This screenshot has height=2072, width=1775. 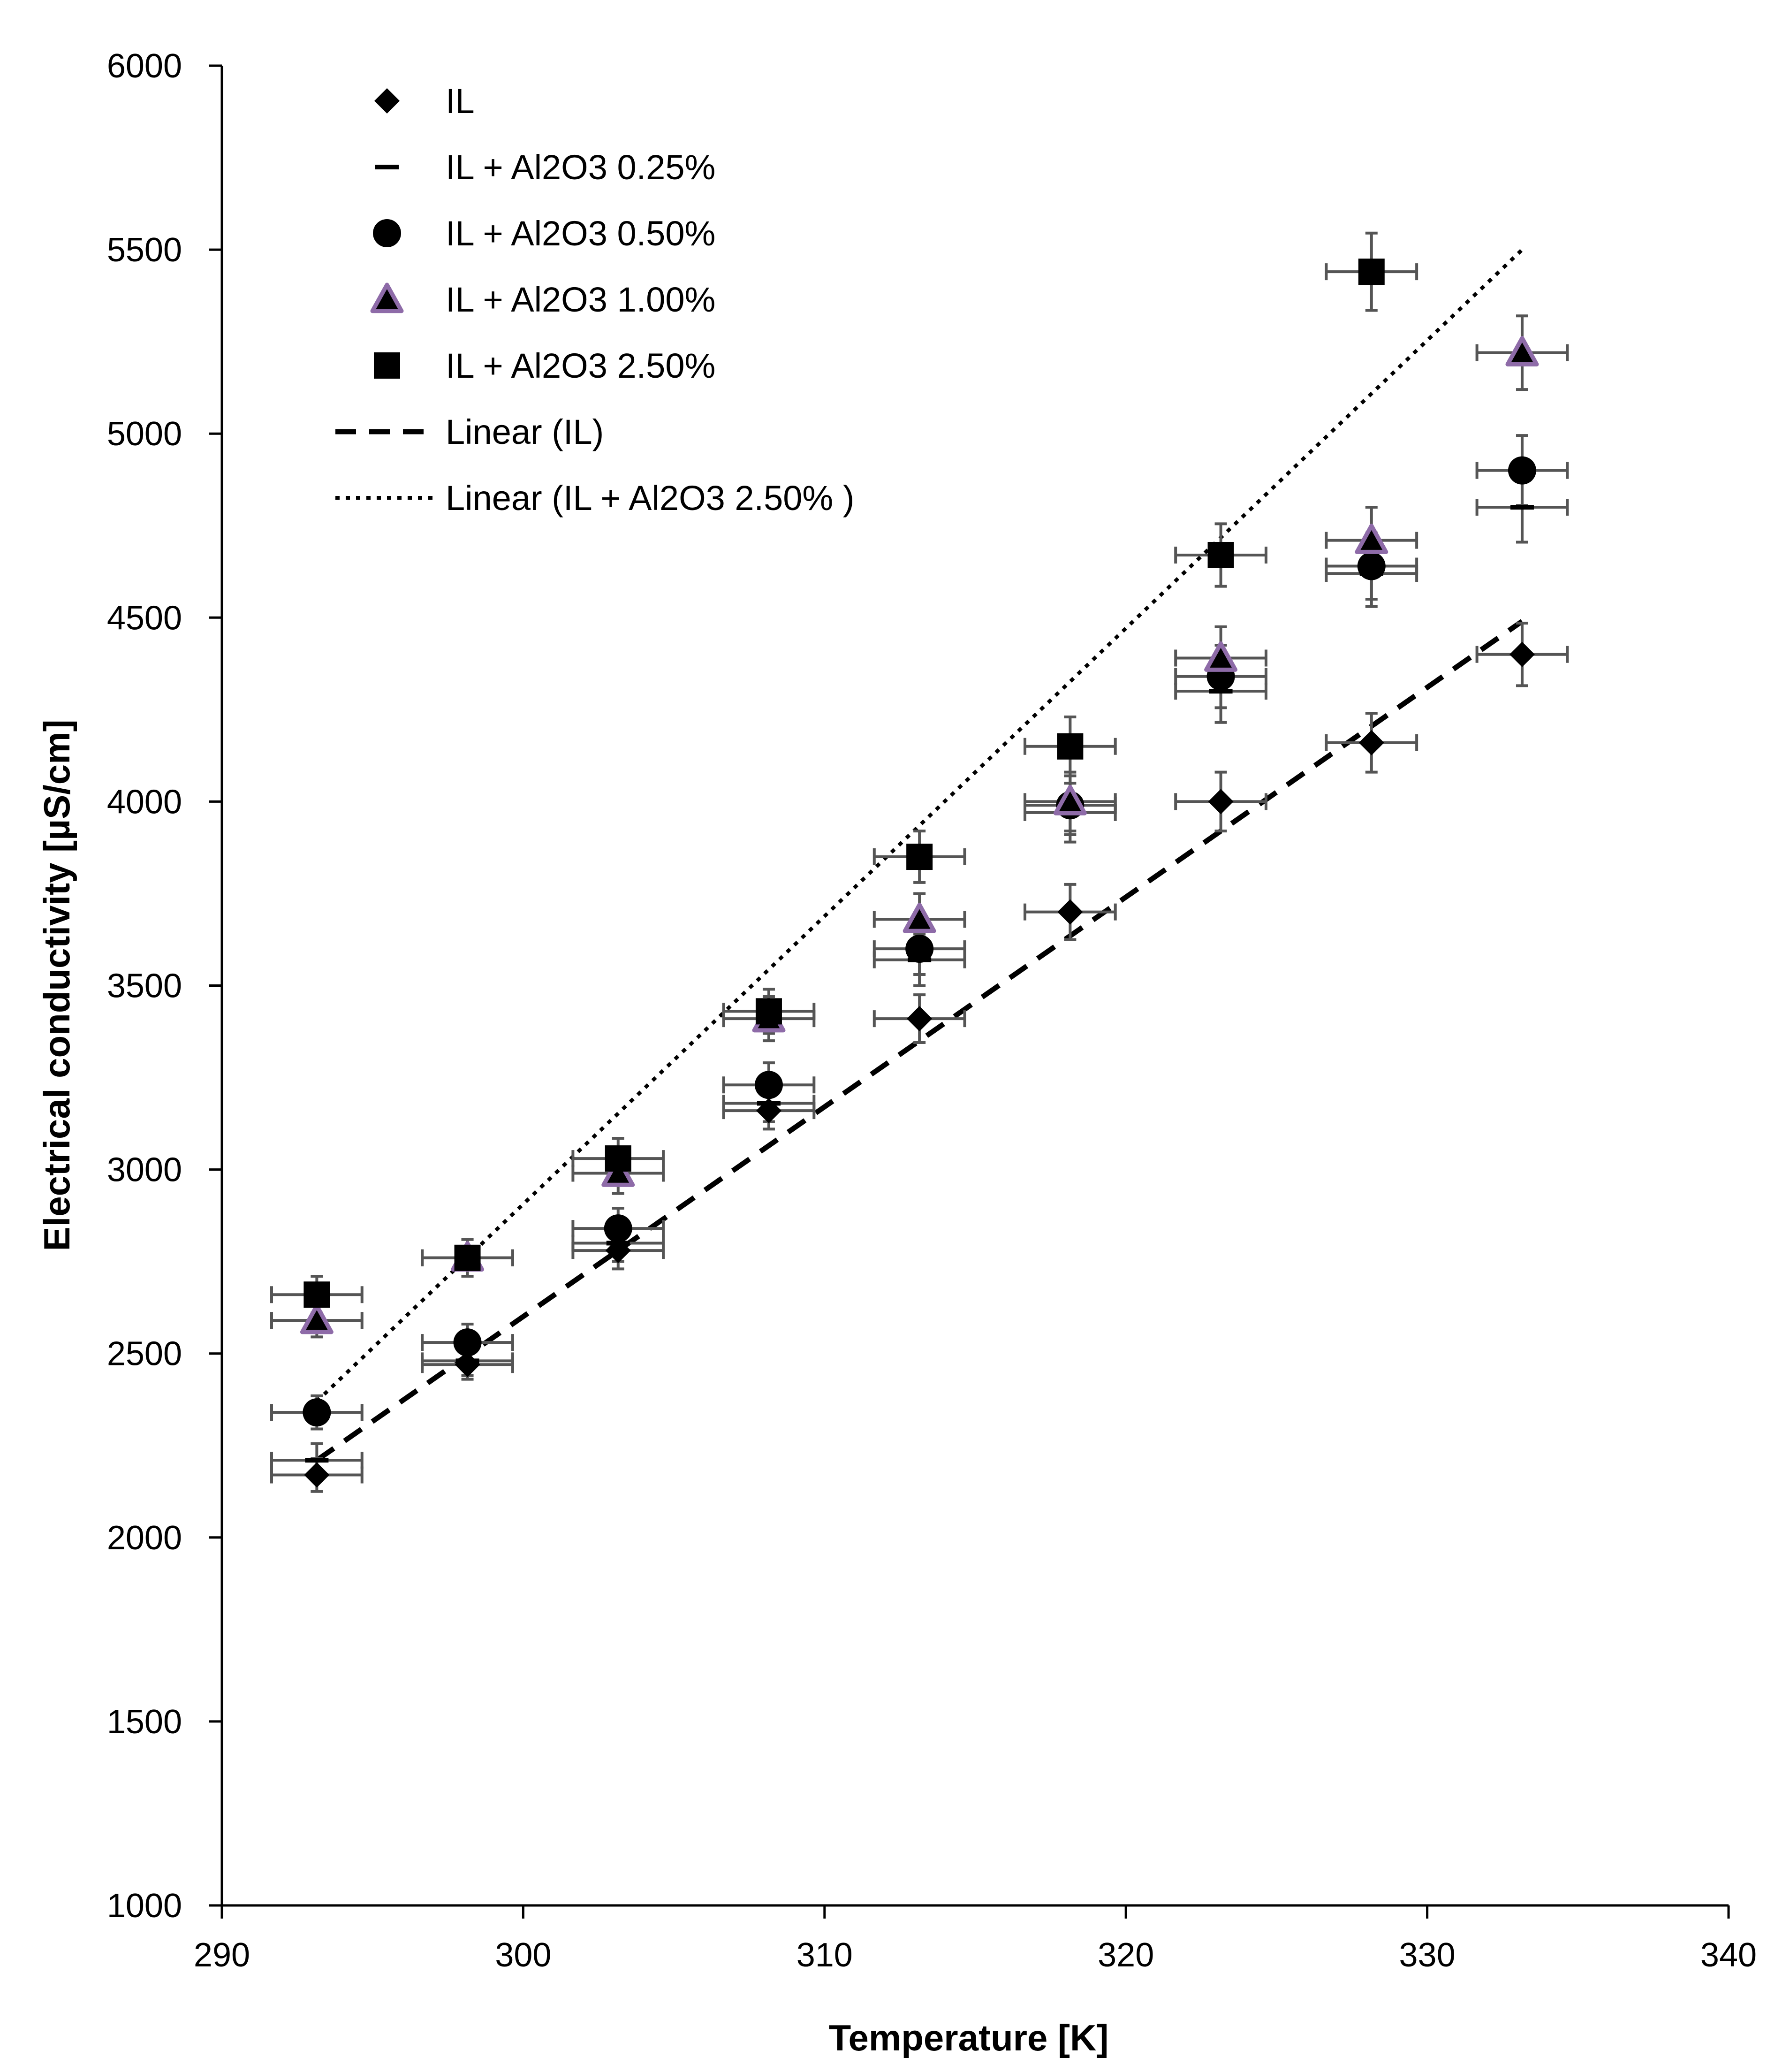 I want to click on y-axis-title: Electrical conductivity [µS/cm], so click(x=57, y=985).